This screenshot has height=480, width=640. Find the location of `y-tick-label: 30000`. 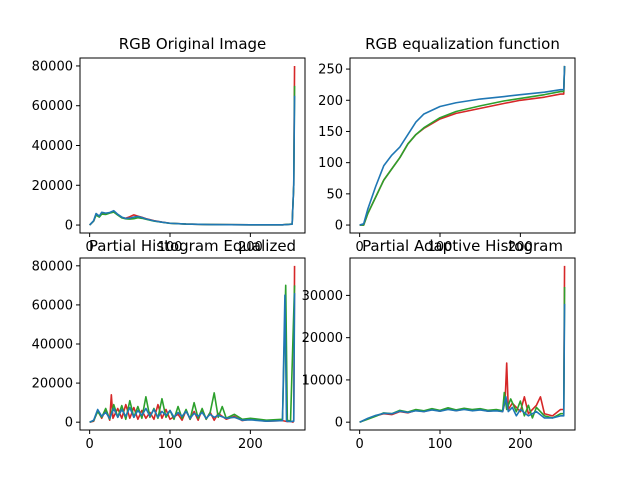

y-tick-label: 30000 is located at coordinates (322, 296).